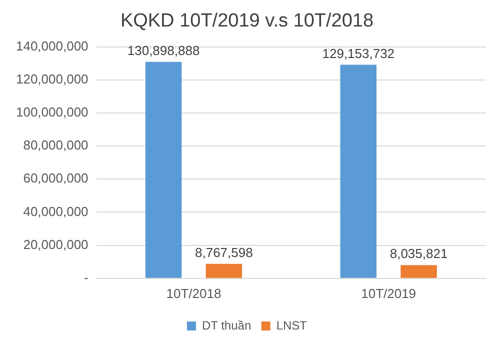  I want to click on data-label: 8,035,821, so click(419, 254).